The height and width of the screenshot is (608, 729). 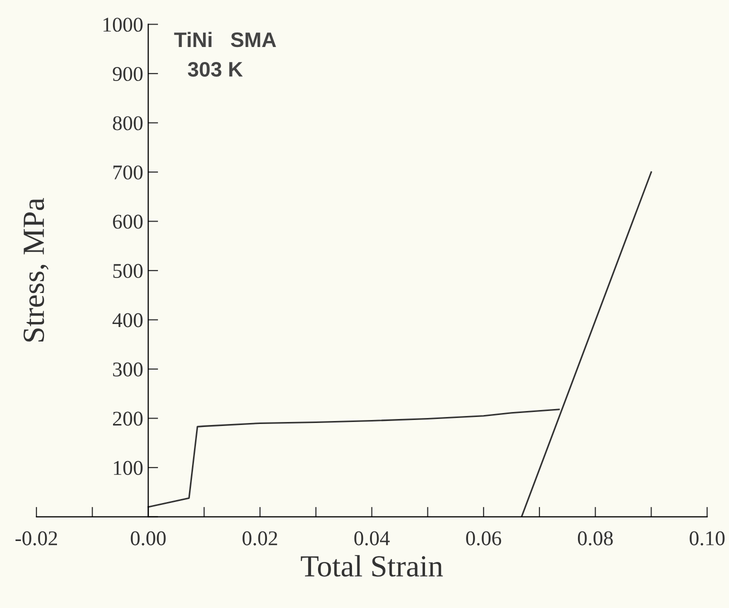 I want to click on x-tick-label: -0.02, so click(x=36, y=538).